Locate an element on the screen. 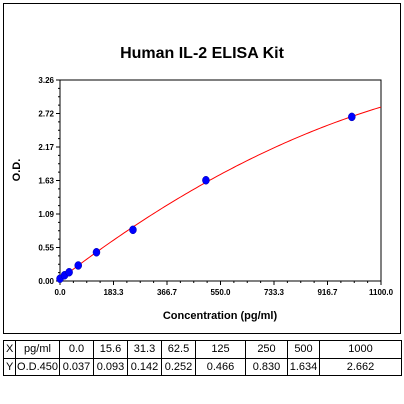 The height and width of the screenshot is (404, 404). x-tick-label: 0.0 is located at coordinates (60, 292).